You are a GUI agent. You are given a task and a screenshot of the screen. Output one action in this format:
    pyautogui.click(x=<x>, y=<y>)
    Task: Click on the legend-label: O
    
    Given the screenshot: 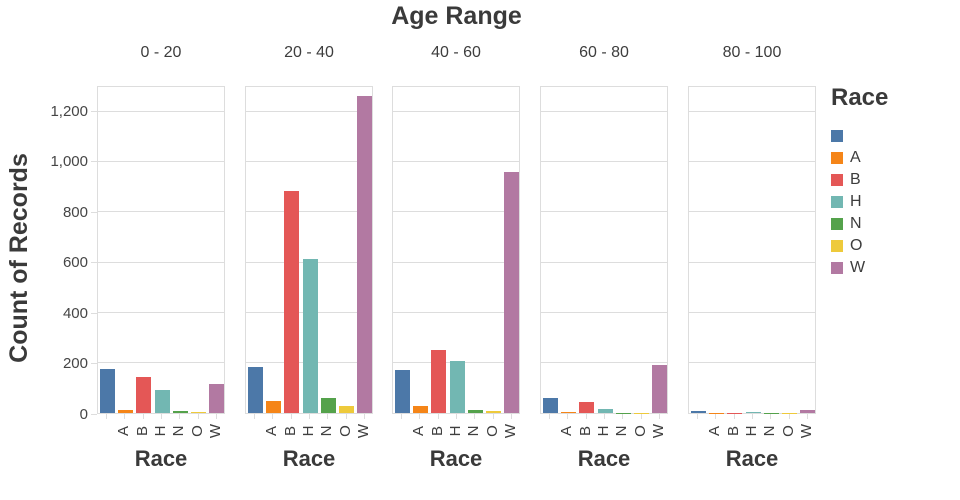 What is the action you would take?
    pyautogui.click(x=856, y=245)
    